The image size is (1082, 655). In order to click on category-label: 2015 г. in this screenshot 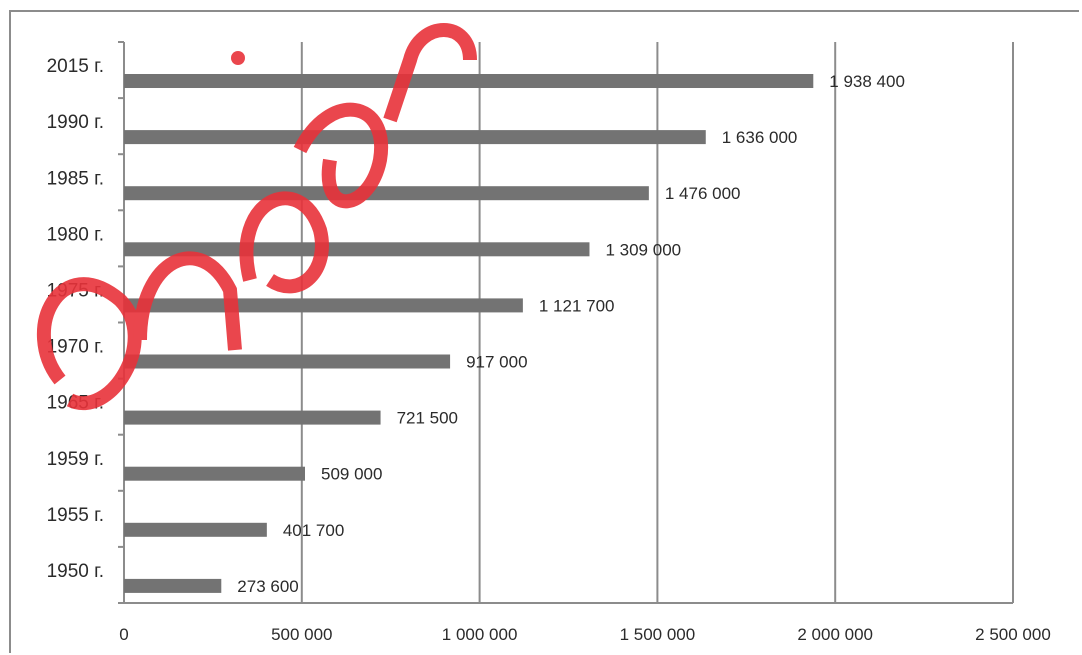, I will do `click(75, 66)`.